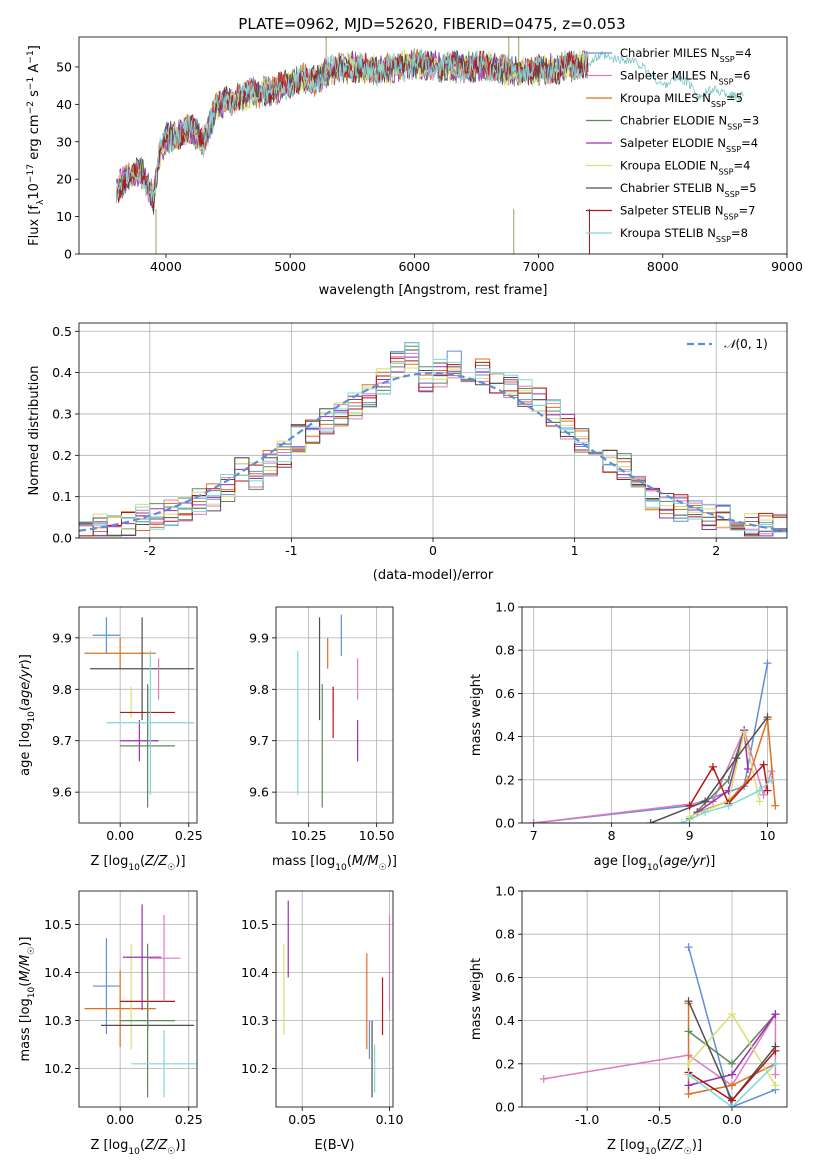 This screenshot has width=819, height=1170. I want to click on y-tick-label: 10.2, so click(58, 1068).